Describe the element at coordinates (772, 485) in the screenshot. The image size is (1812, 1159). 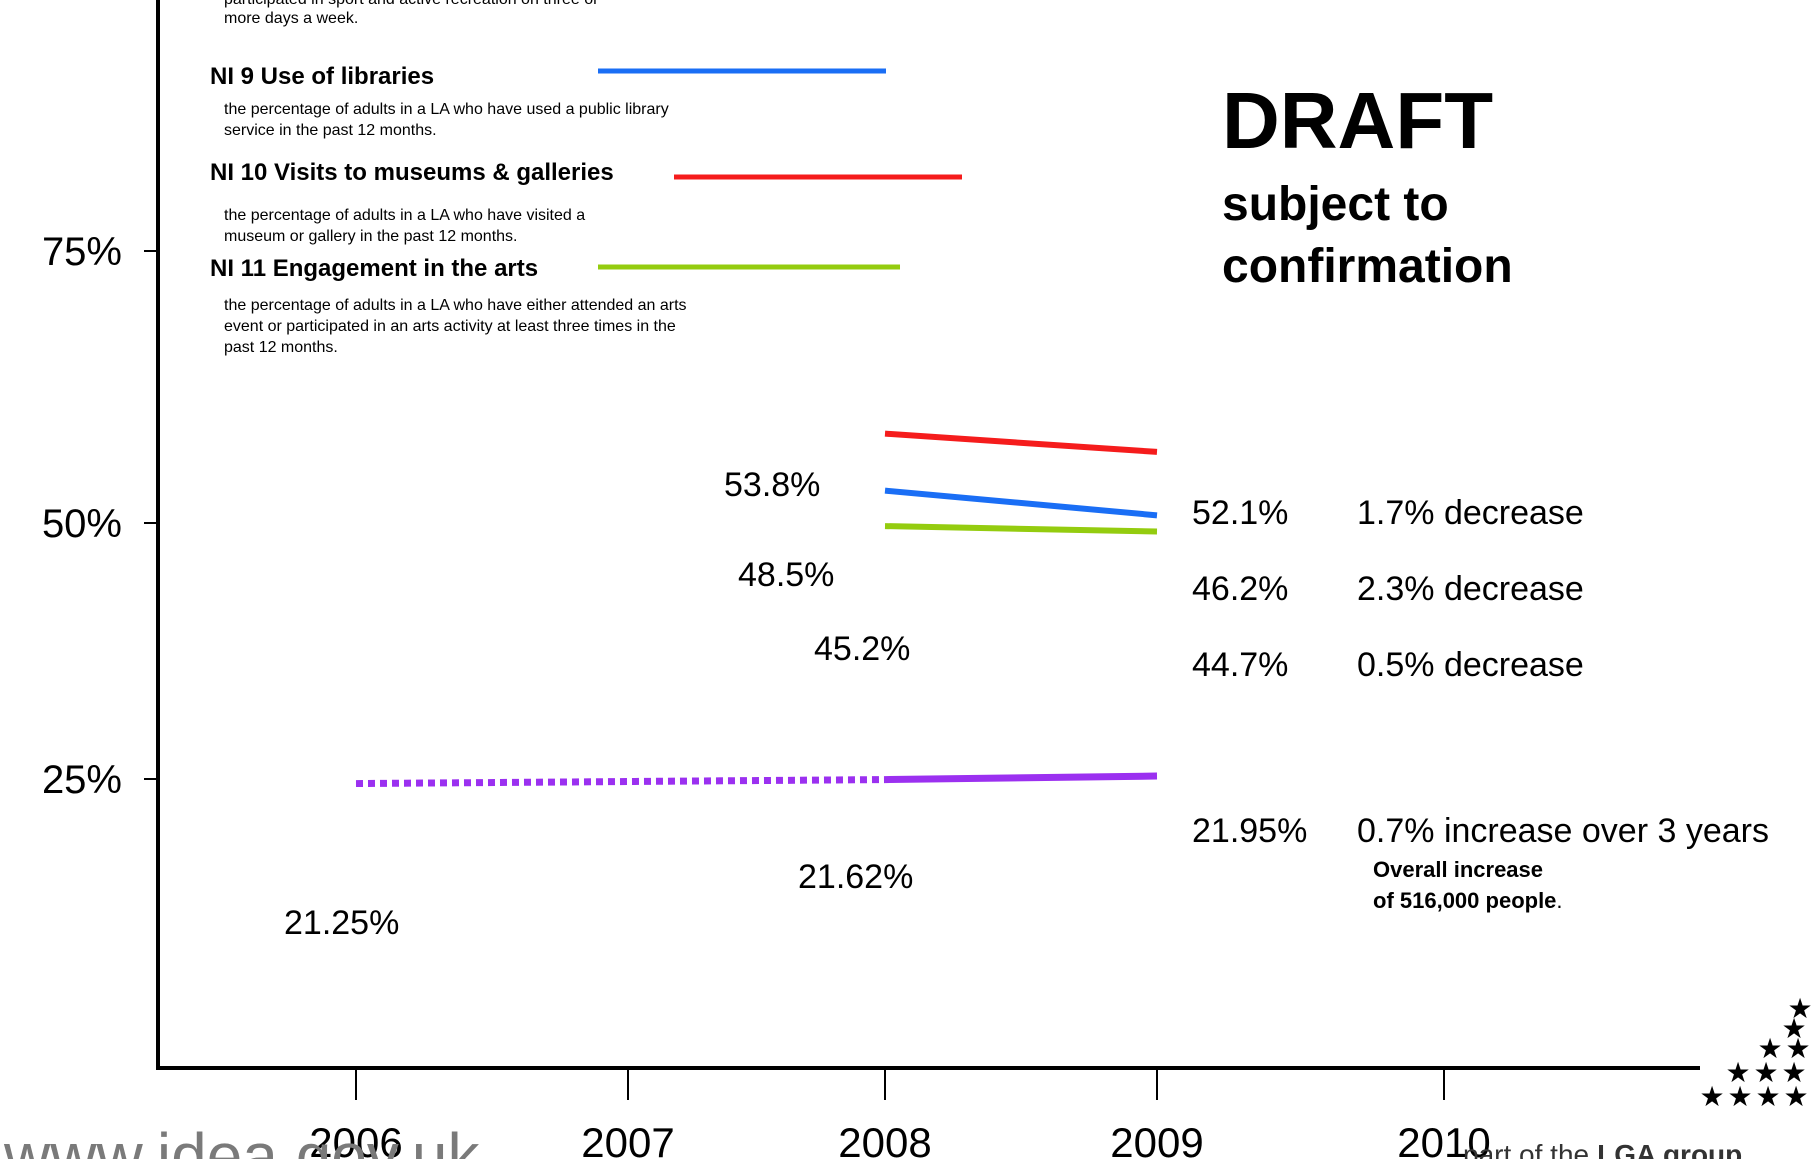
I see `value-label: 53.8%` at that location.